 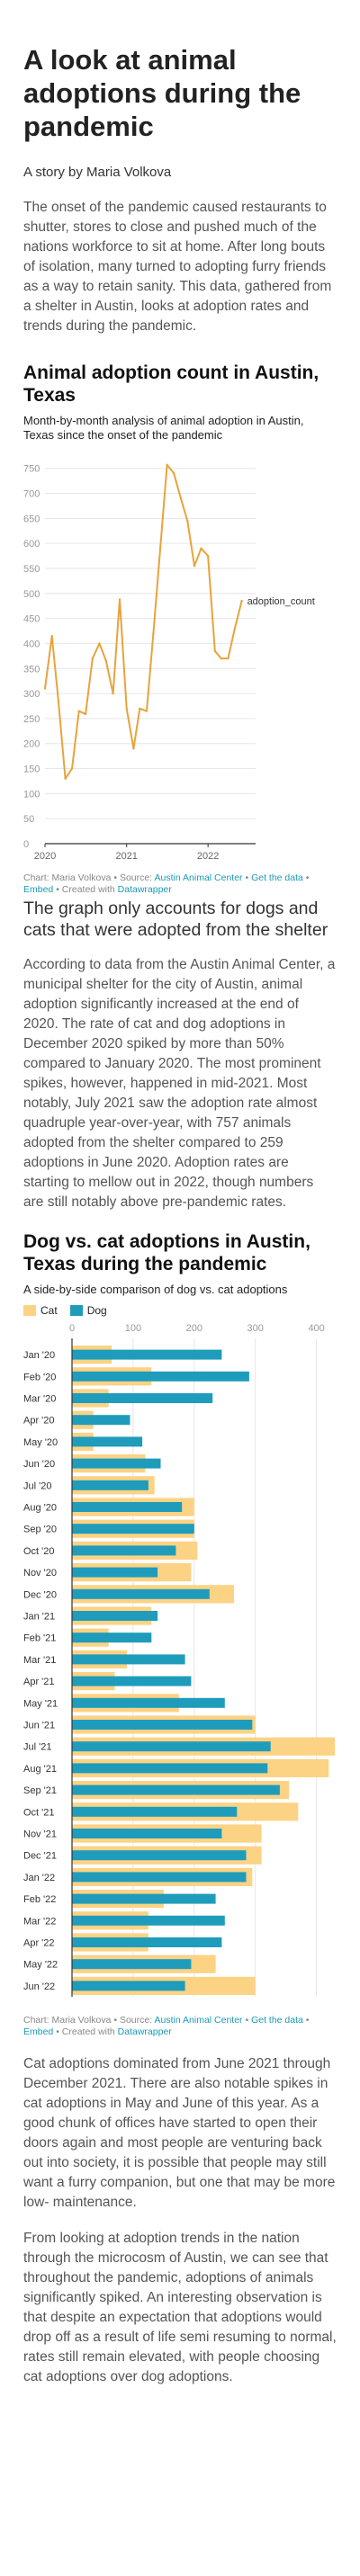 I want to click on y-tick-label: 0, so click(x=26, y=844).